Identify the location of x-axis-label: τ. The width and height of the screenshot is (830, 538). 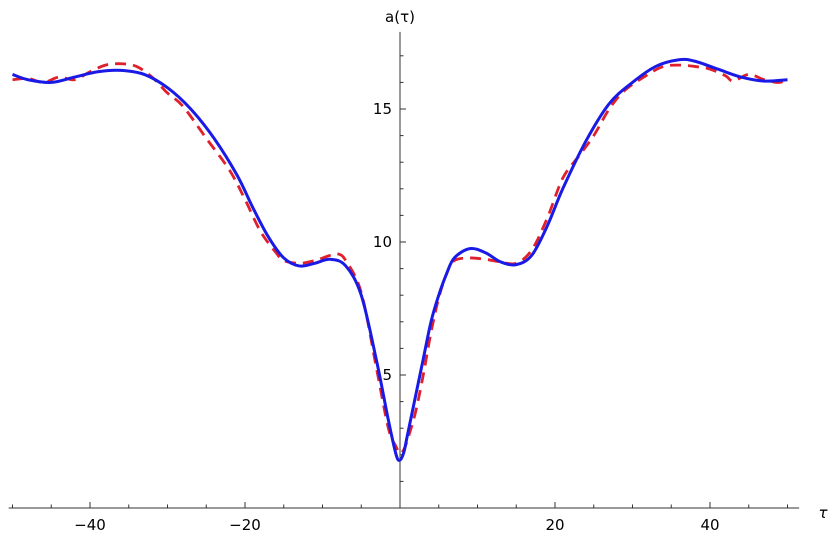
(823, 513).